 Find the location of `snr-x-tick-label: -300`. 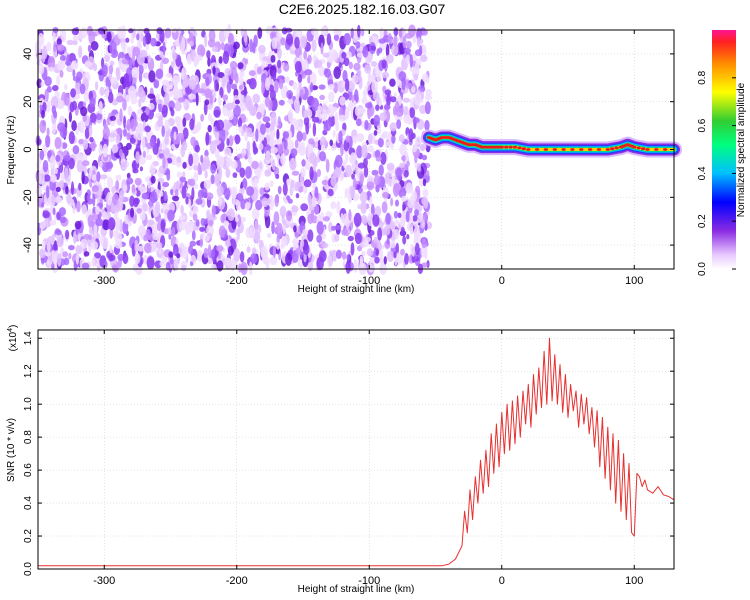

snr-x-tick-label: -300 is located at coordinates (104, 581).